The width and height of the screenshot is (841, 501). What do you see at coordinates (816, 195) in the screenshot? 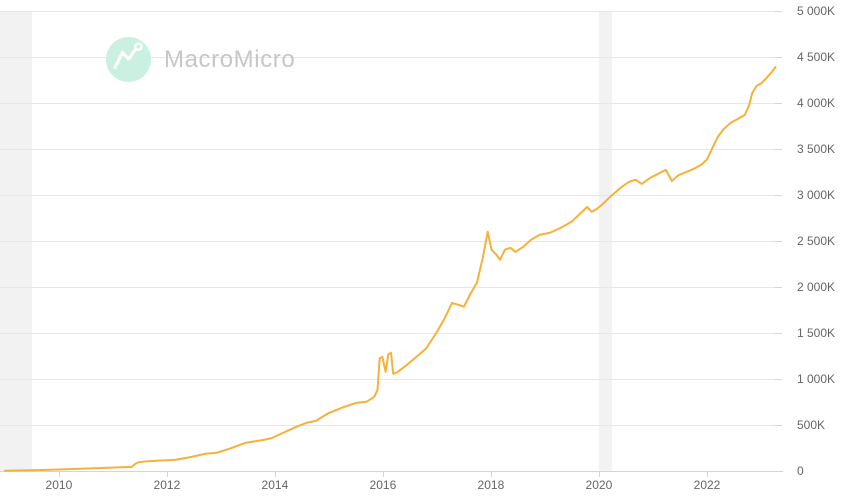
I see `y-axis-label: 3 000K` at bounding box center [816, 195].